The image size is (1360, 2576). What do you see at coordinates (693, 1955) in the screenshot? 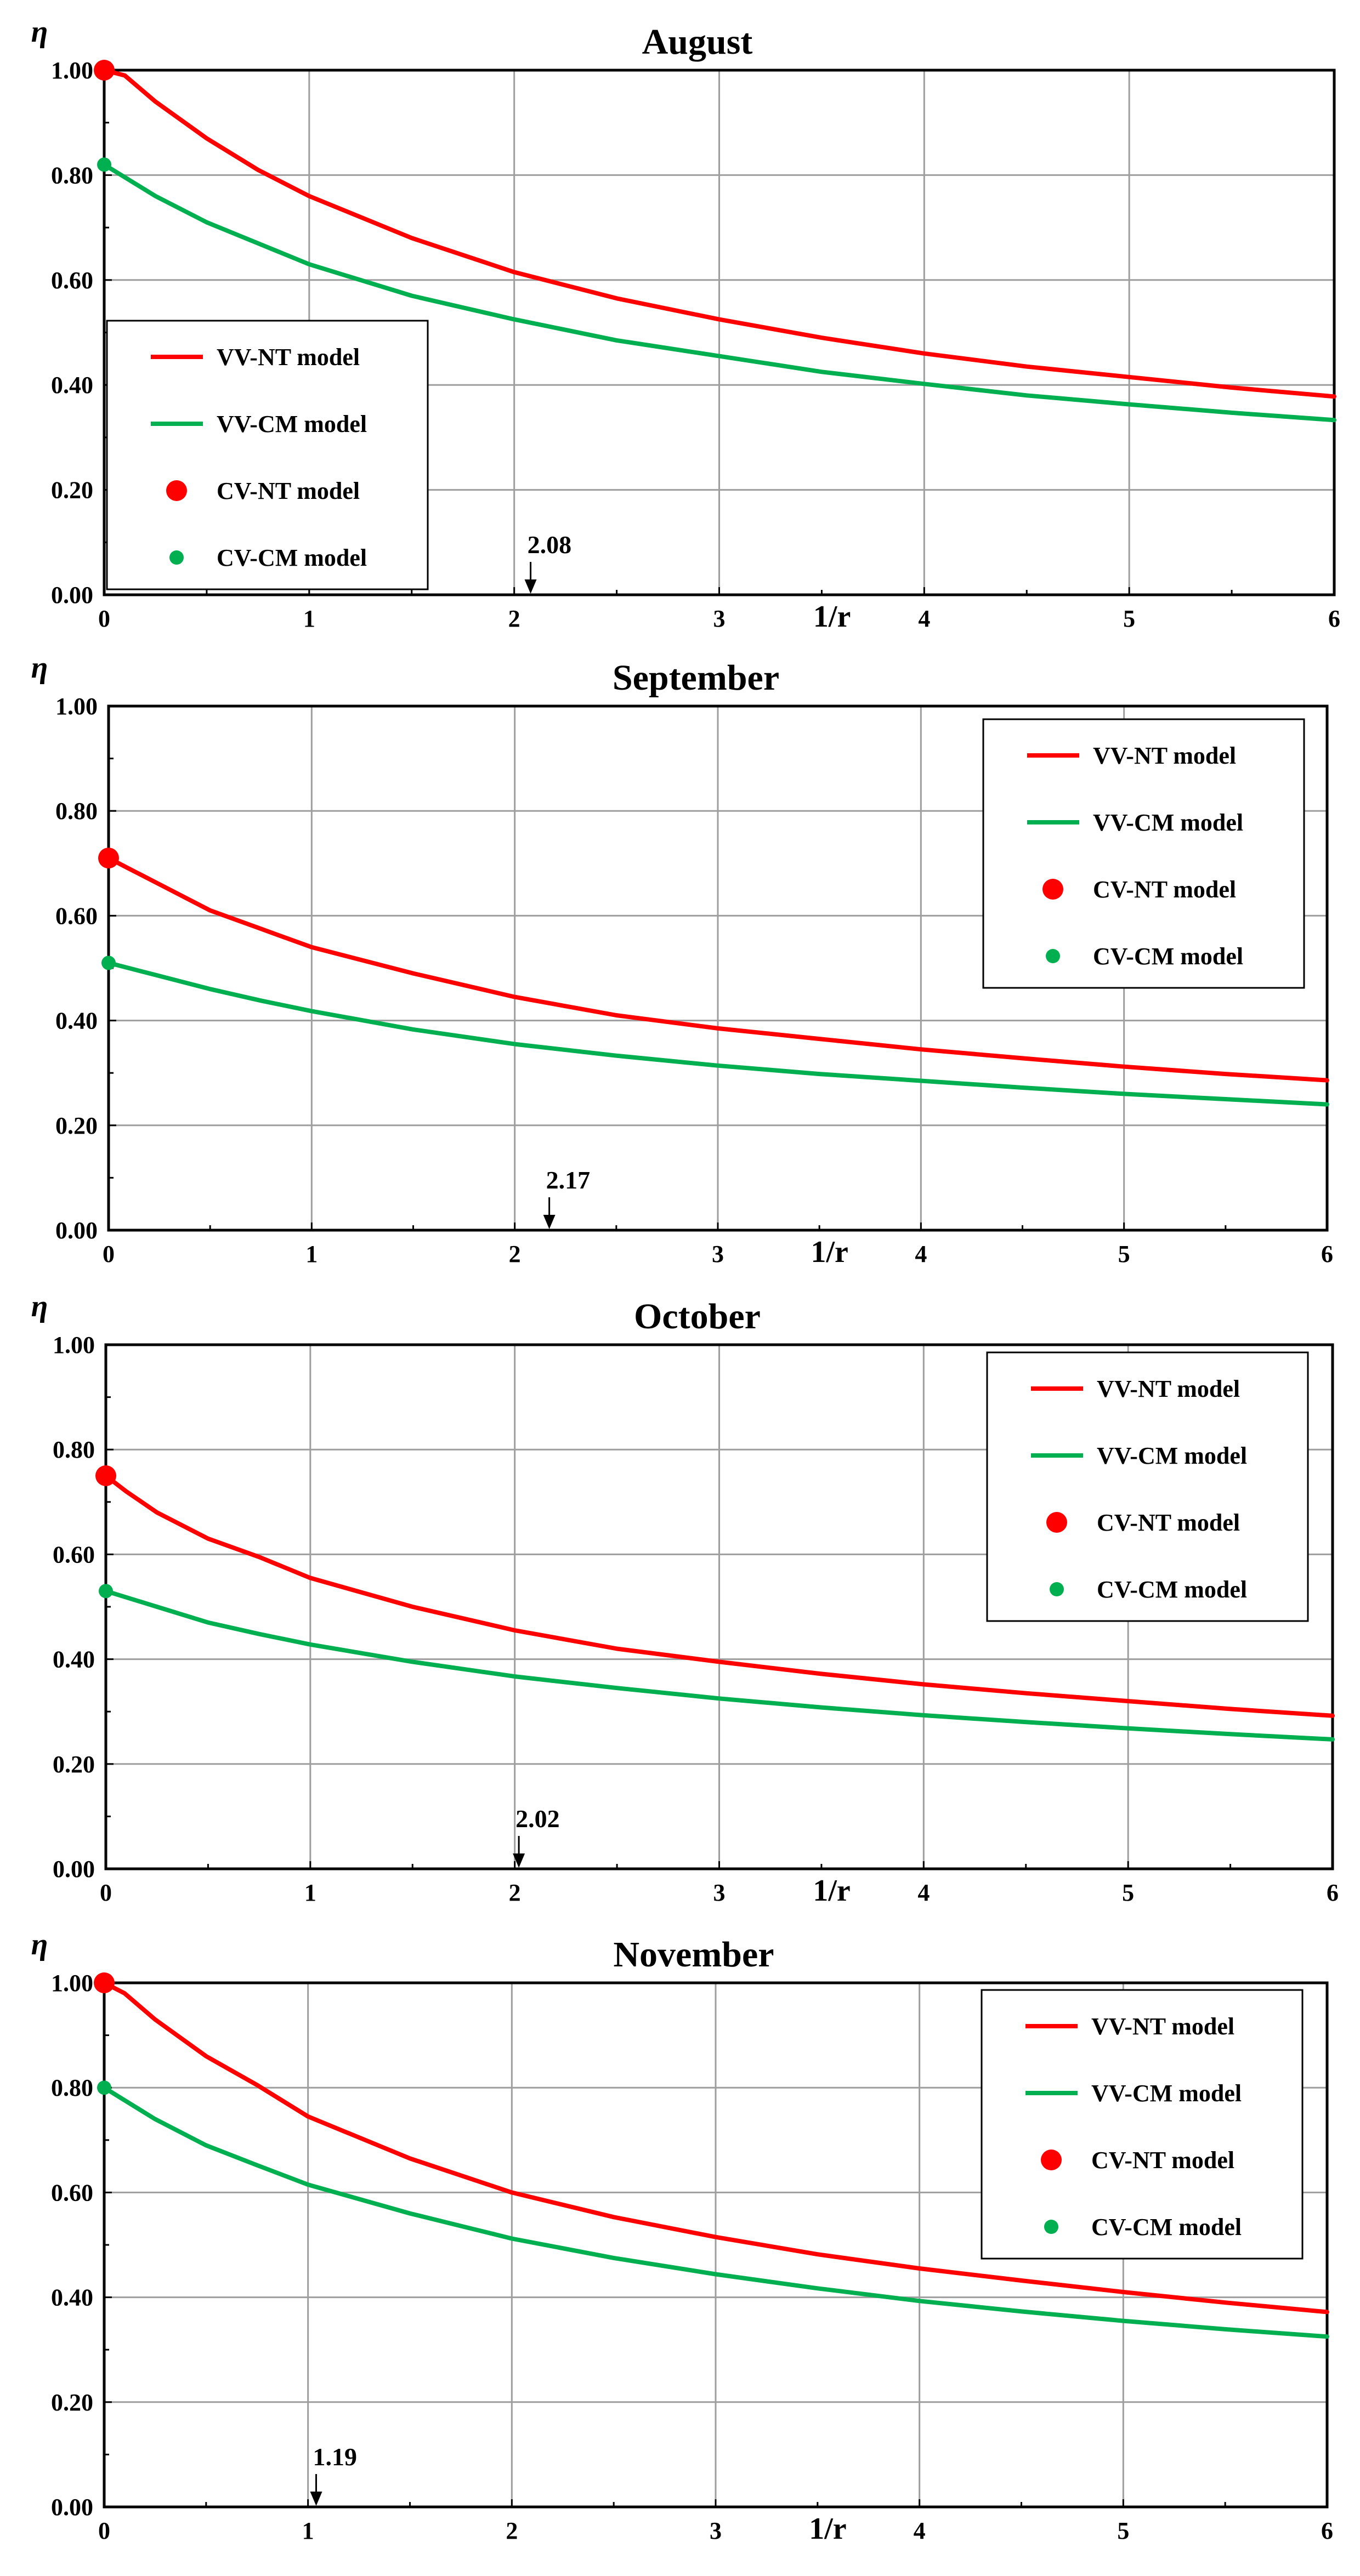
I see `chart-title: November` at bounding box center [693, 1955].